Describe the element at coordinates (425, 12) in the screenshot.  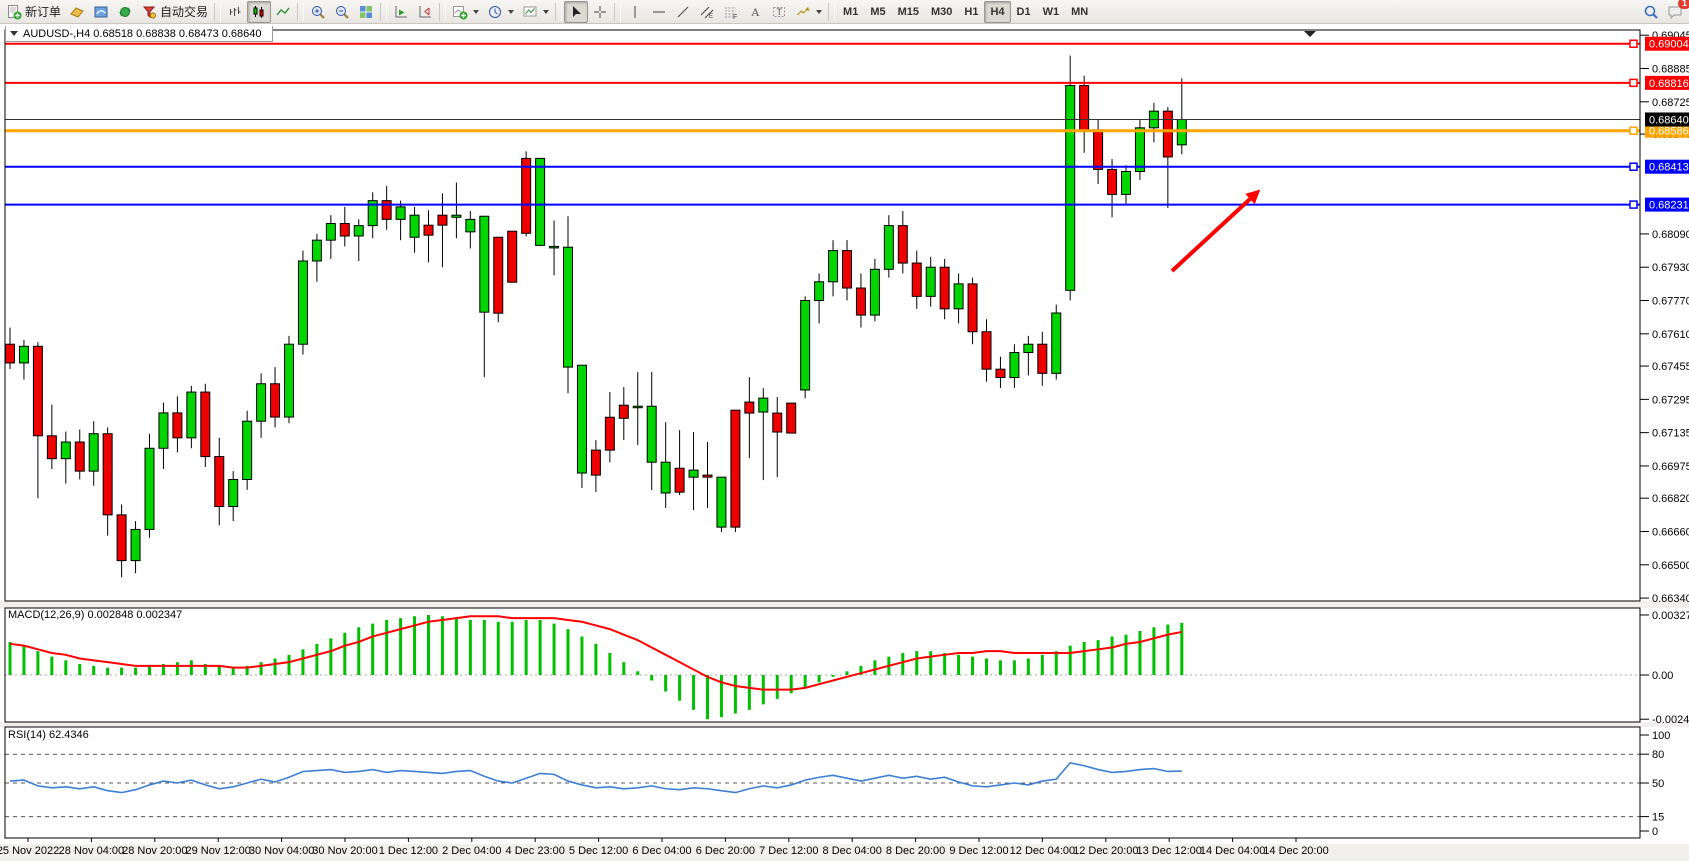
I see `chart-shift-button` at that location.